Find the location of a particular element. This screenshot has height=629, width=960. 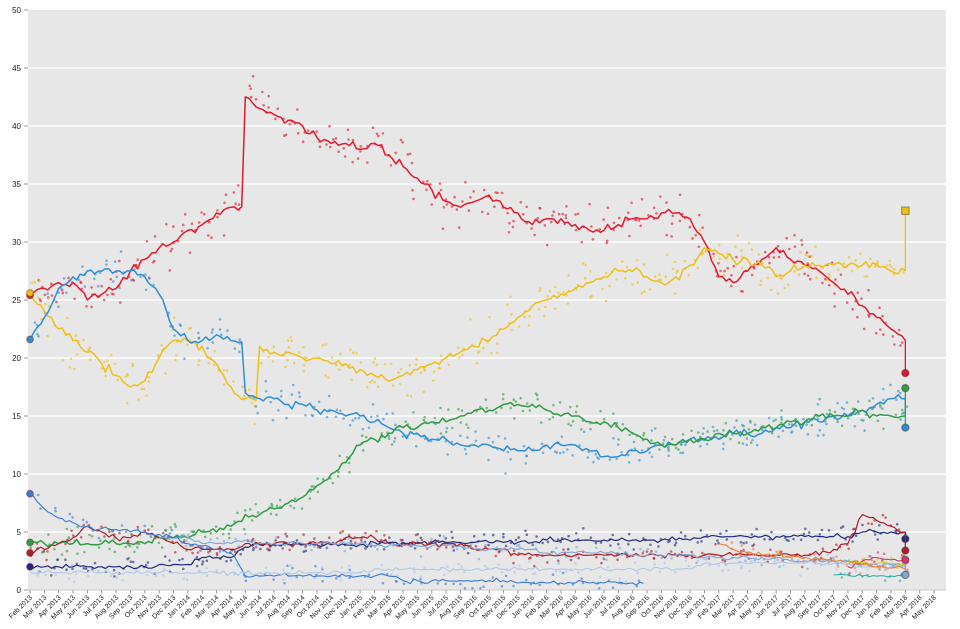

svg-text: 15 is located at coordinates (16, 416).